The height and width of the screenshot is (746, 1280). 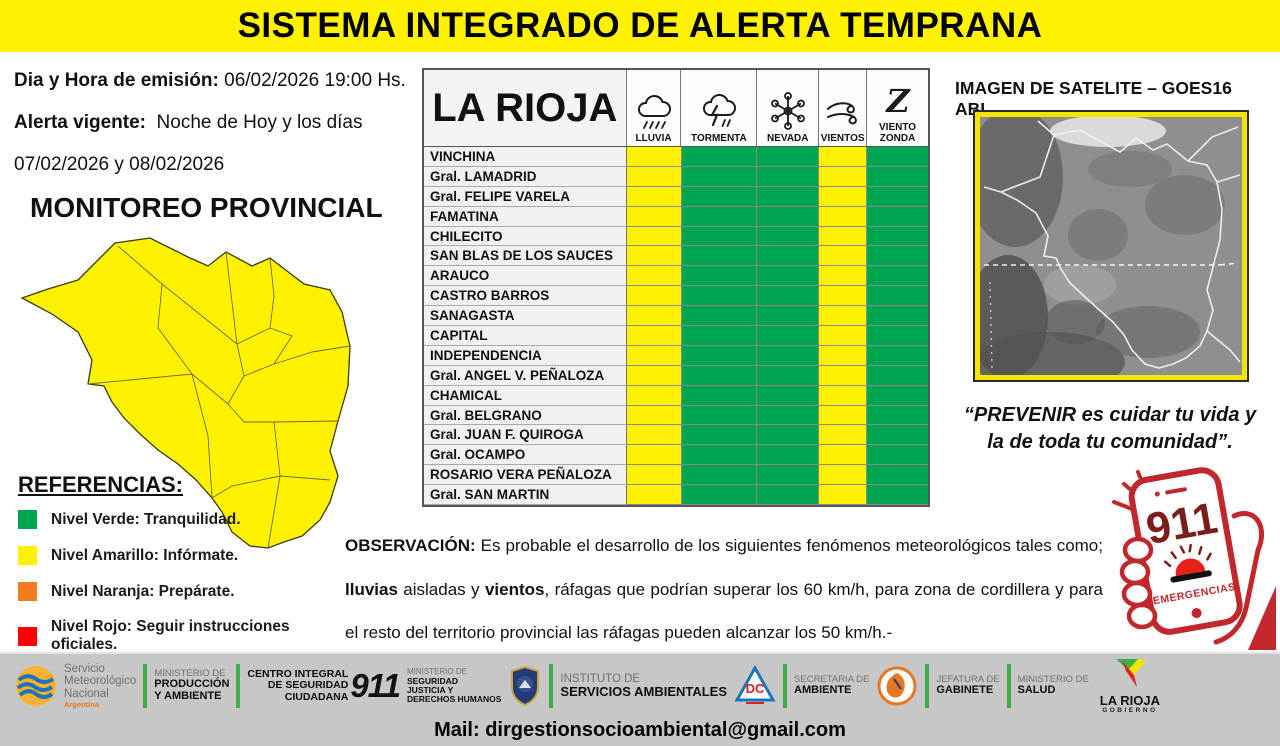 What do you see at coordinates (525, 196) in the screenshot?
I see `department-name: Gral. FELIPE VARELA` at bounding box center [525, 196].